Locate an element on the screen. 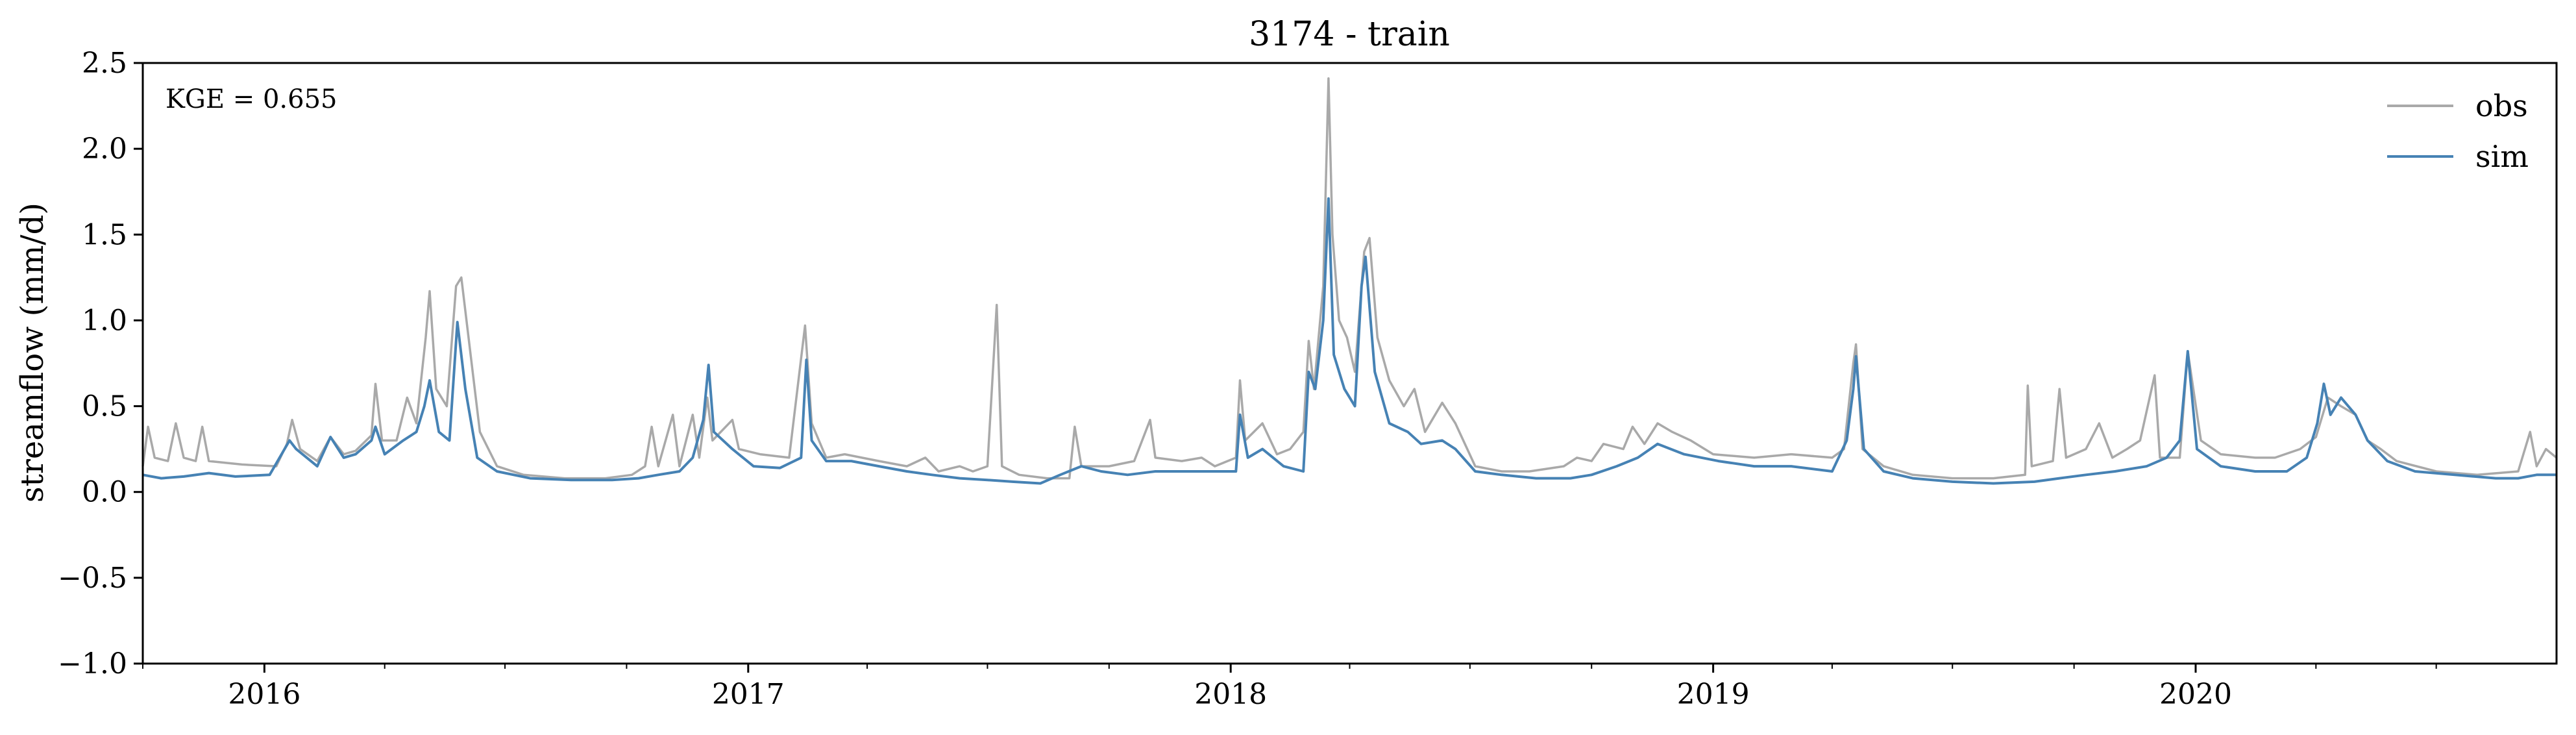 Image resolution: width=2576 pixels, height=735 pixels. y-tick-label: 1.0 is located at coordinates (104, 320).